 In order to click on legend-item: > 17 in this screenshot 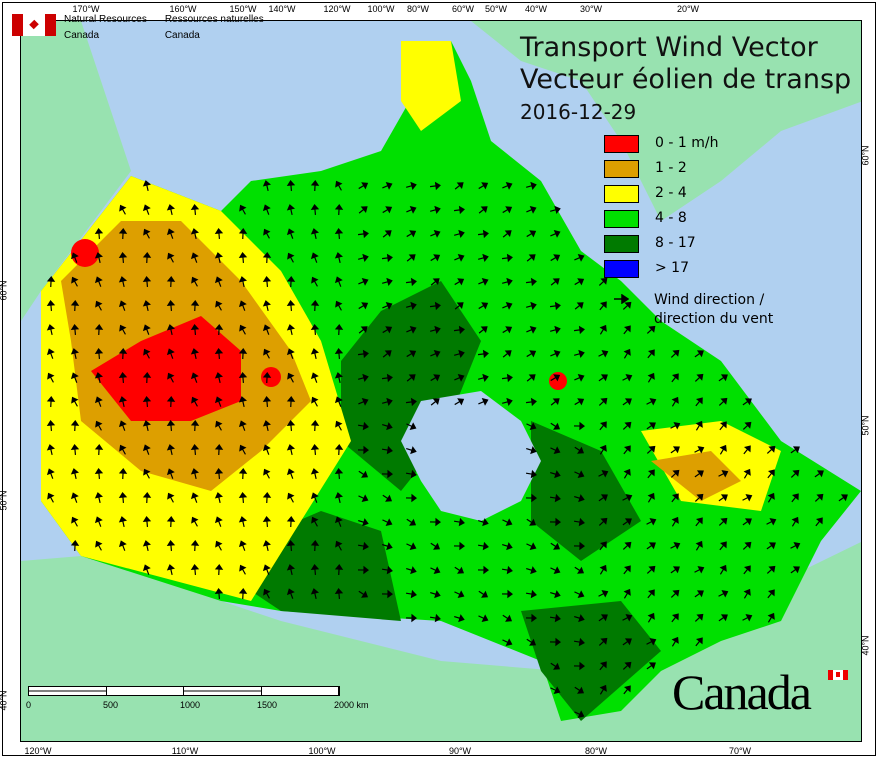, I will do `click(688, 268)`.